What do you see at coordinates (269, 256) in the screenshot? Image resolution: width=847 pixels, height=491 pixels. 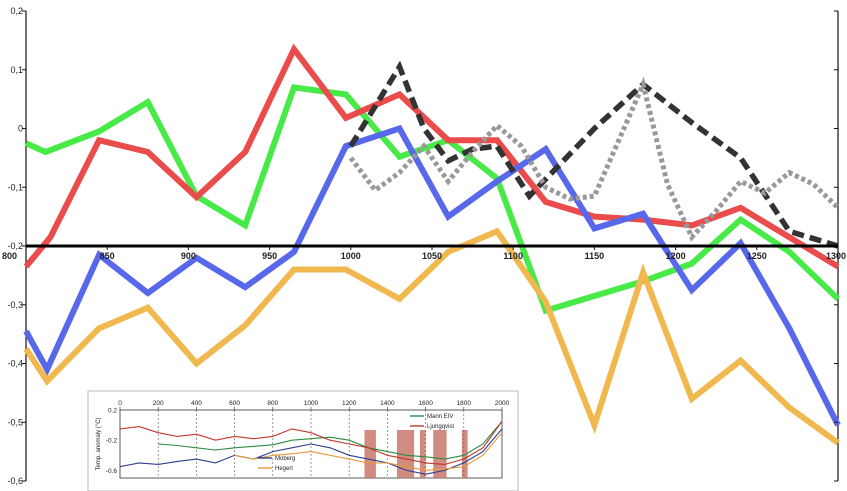 I see `x-tick-label: 950` at bounding box center [269, 256].